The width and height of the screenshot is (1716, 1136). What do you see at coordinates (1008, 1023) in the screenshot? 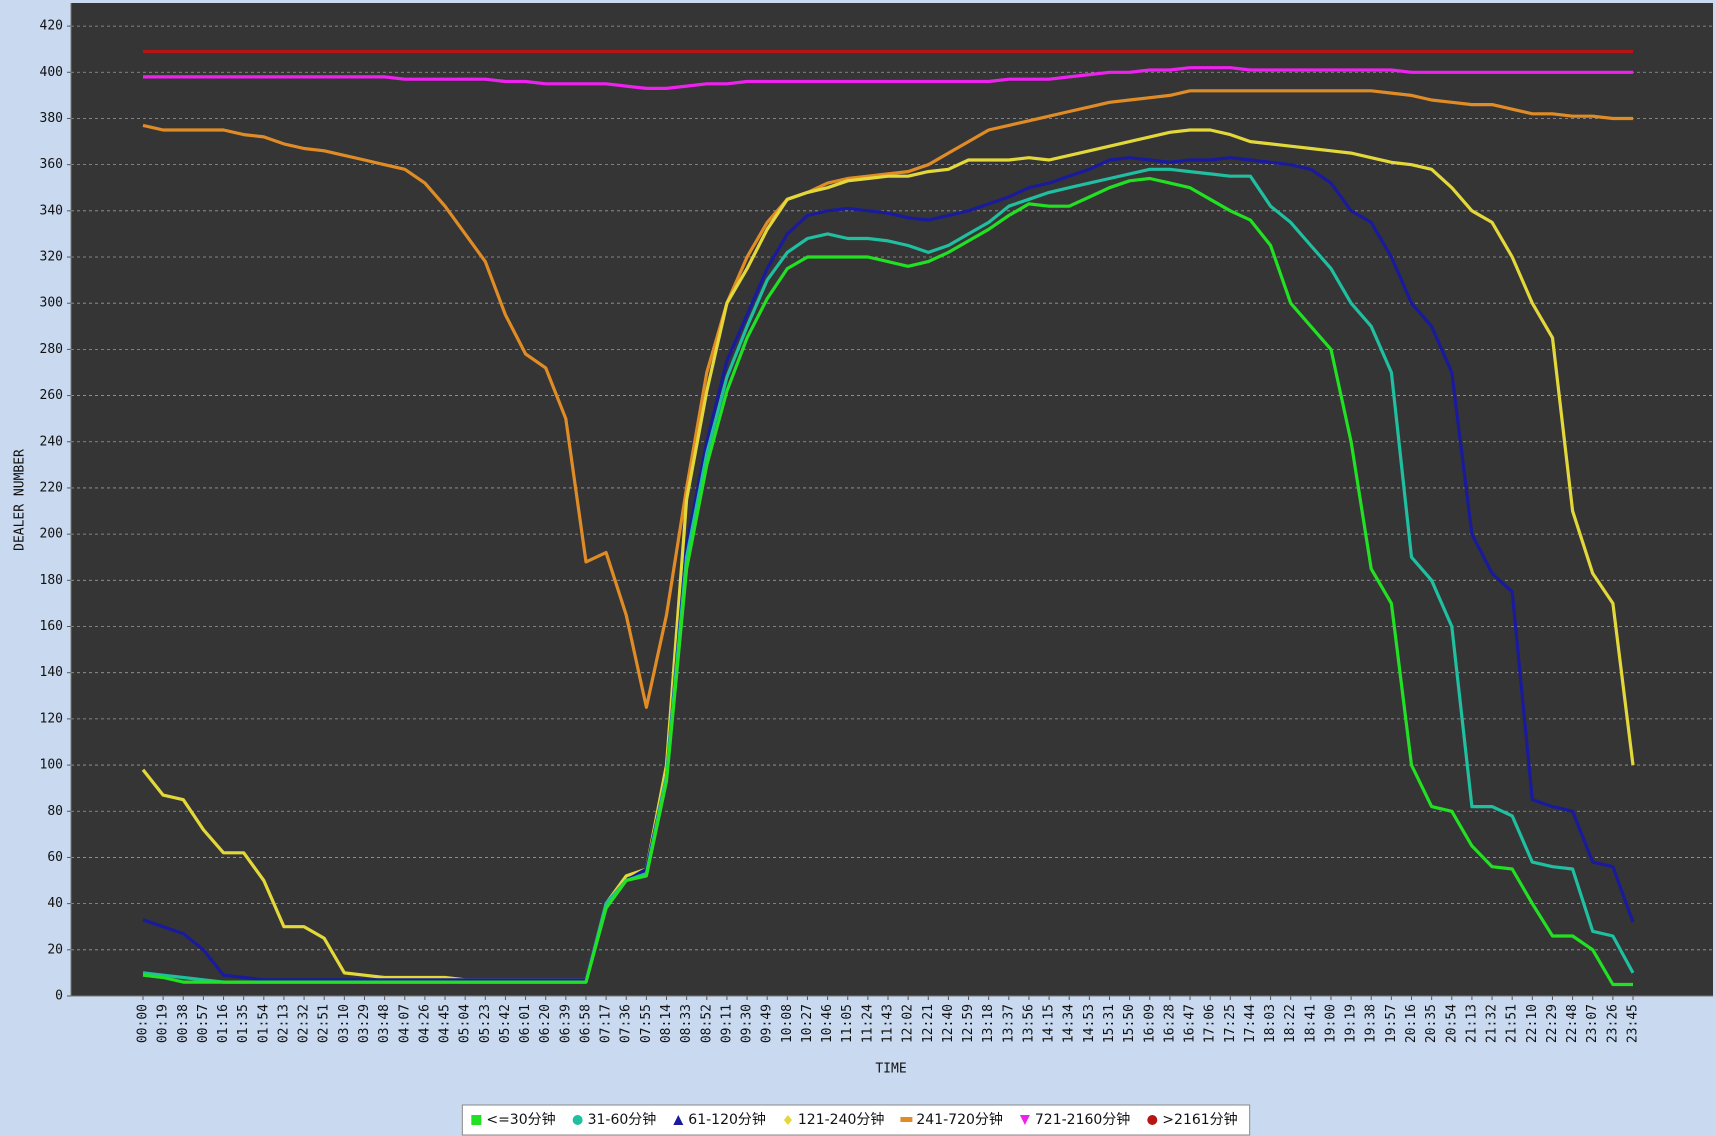
I see `x-tick-label: 13:37` at bounding box center [1008, 1023].